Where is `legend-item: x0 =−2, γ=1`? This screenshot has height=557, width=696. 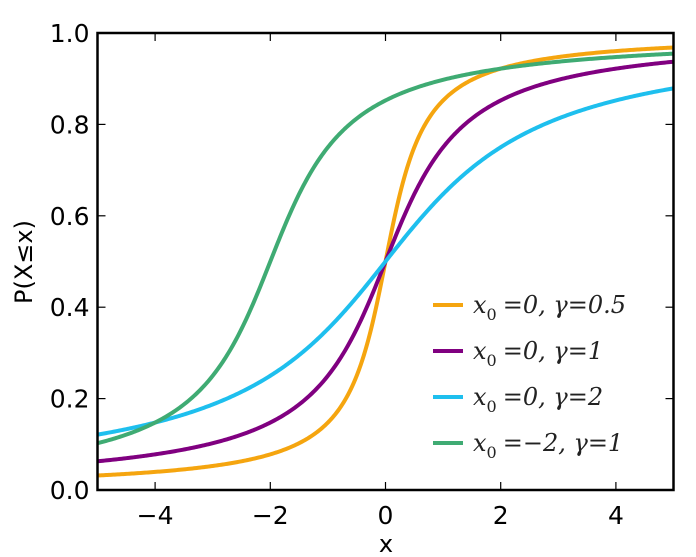 legend-item: x0 =−2, γ=1 is located at coordinates (528, 445).